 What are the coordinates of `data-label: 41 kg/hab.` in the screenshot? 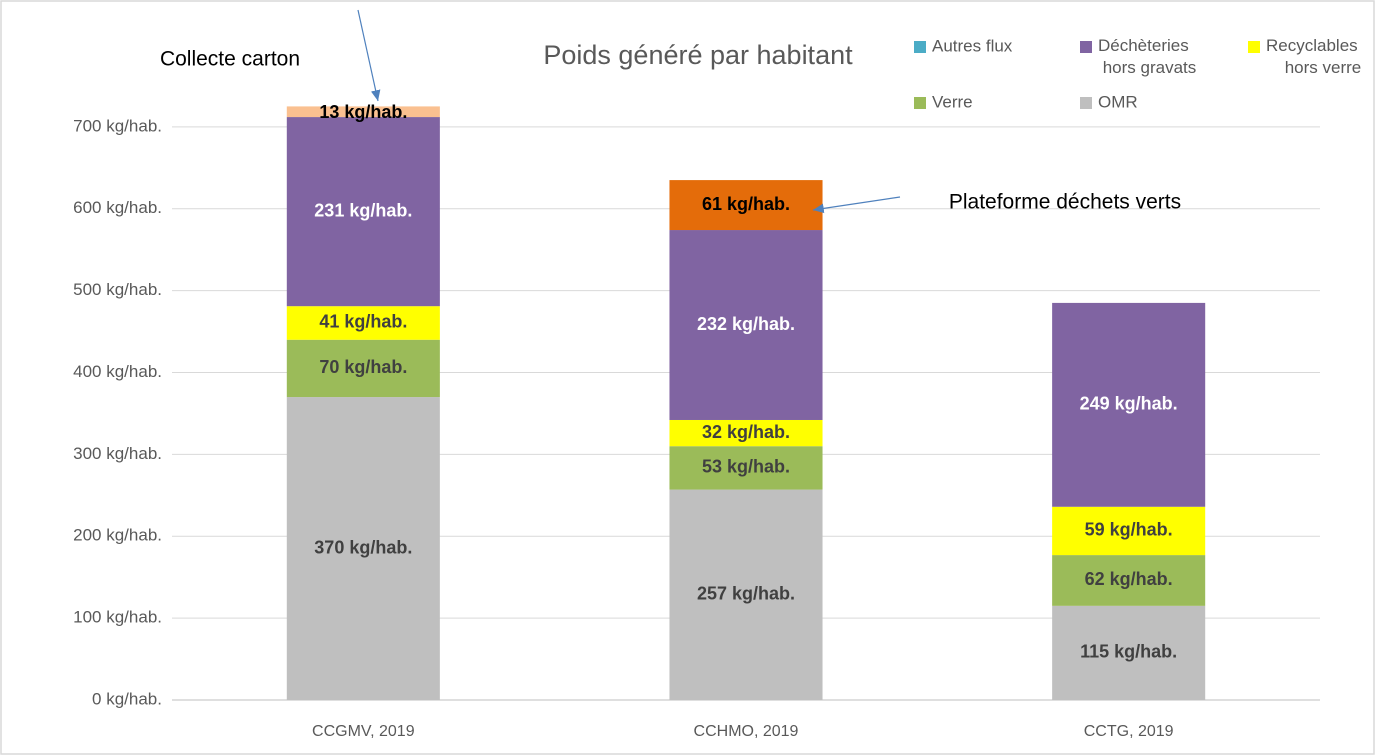 It's located at (363, 322).